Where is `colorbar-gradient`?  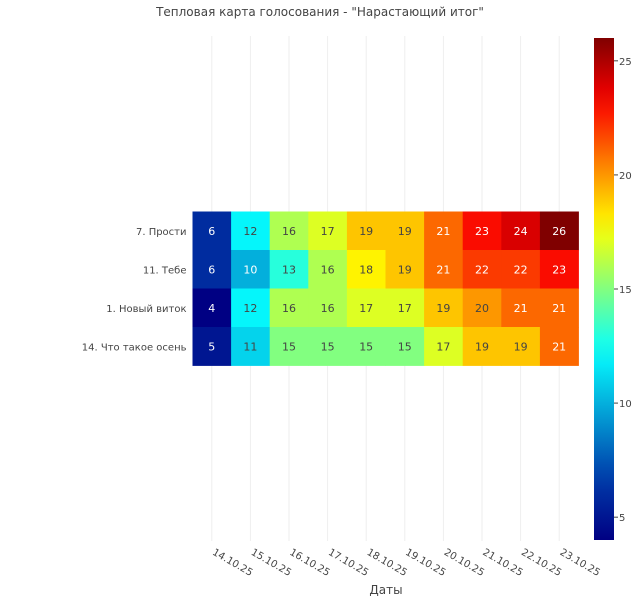 colorbar-gradient is located at coordinates (604, 289).